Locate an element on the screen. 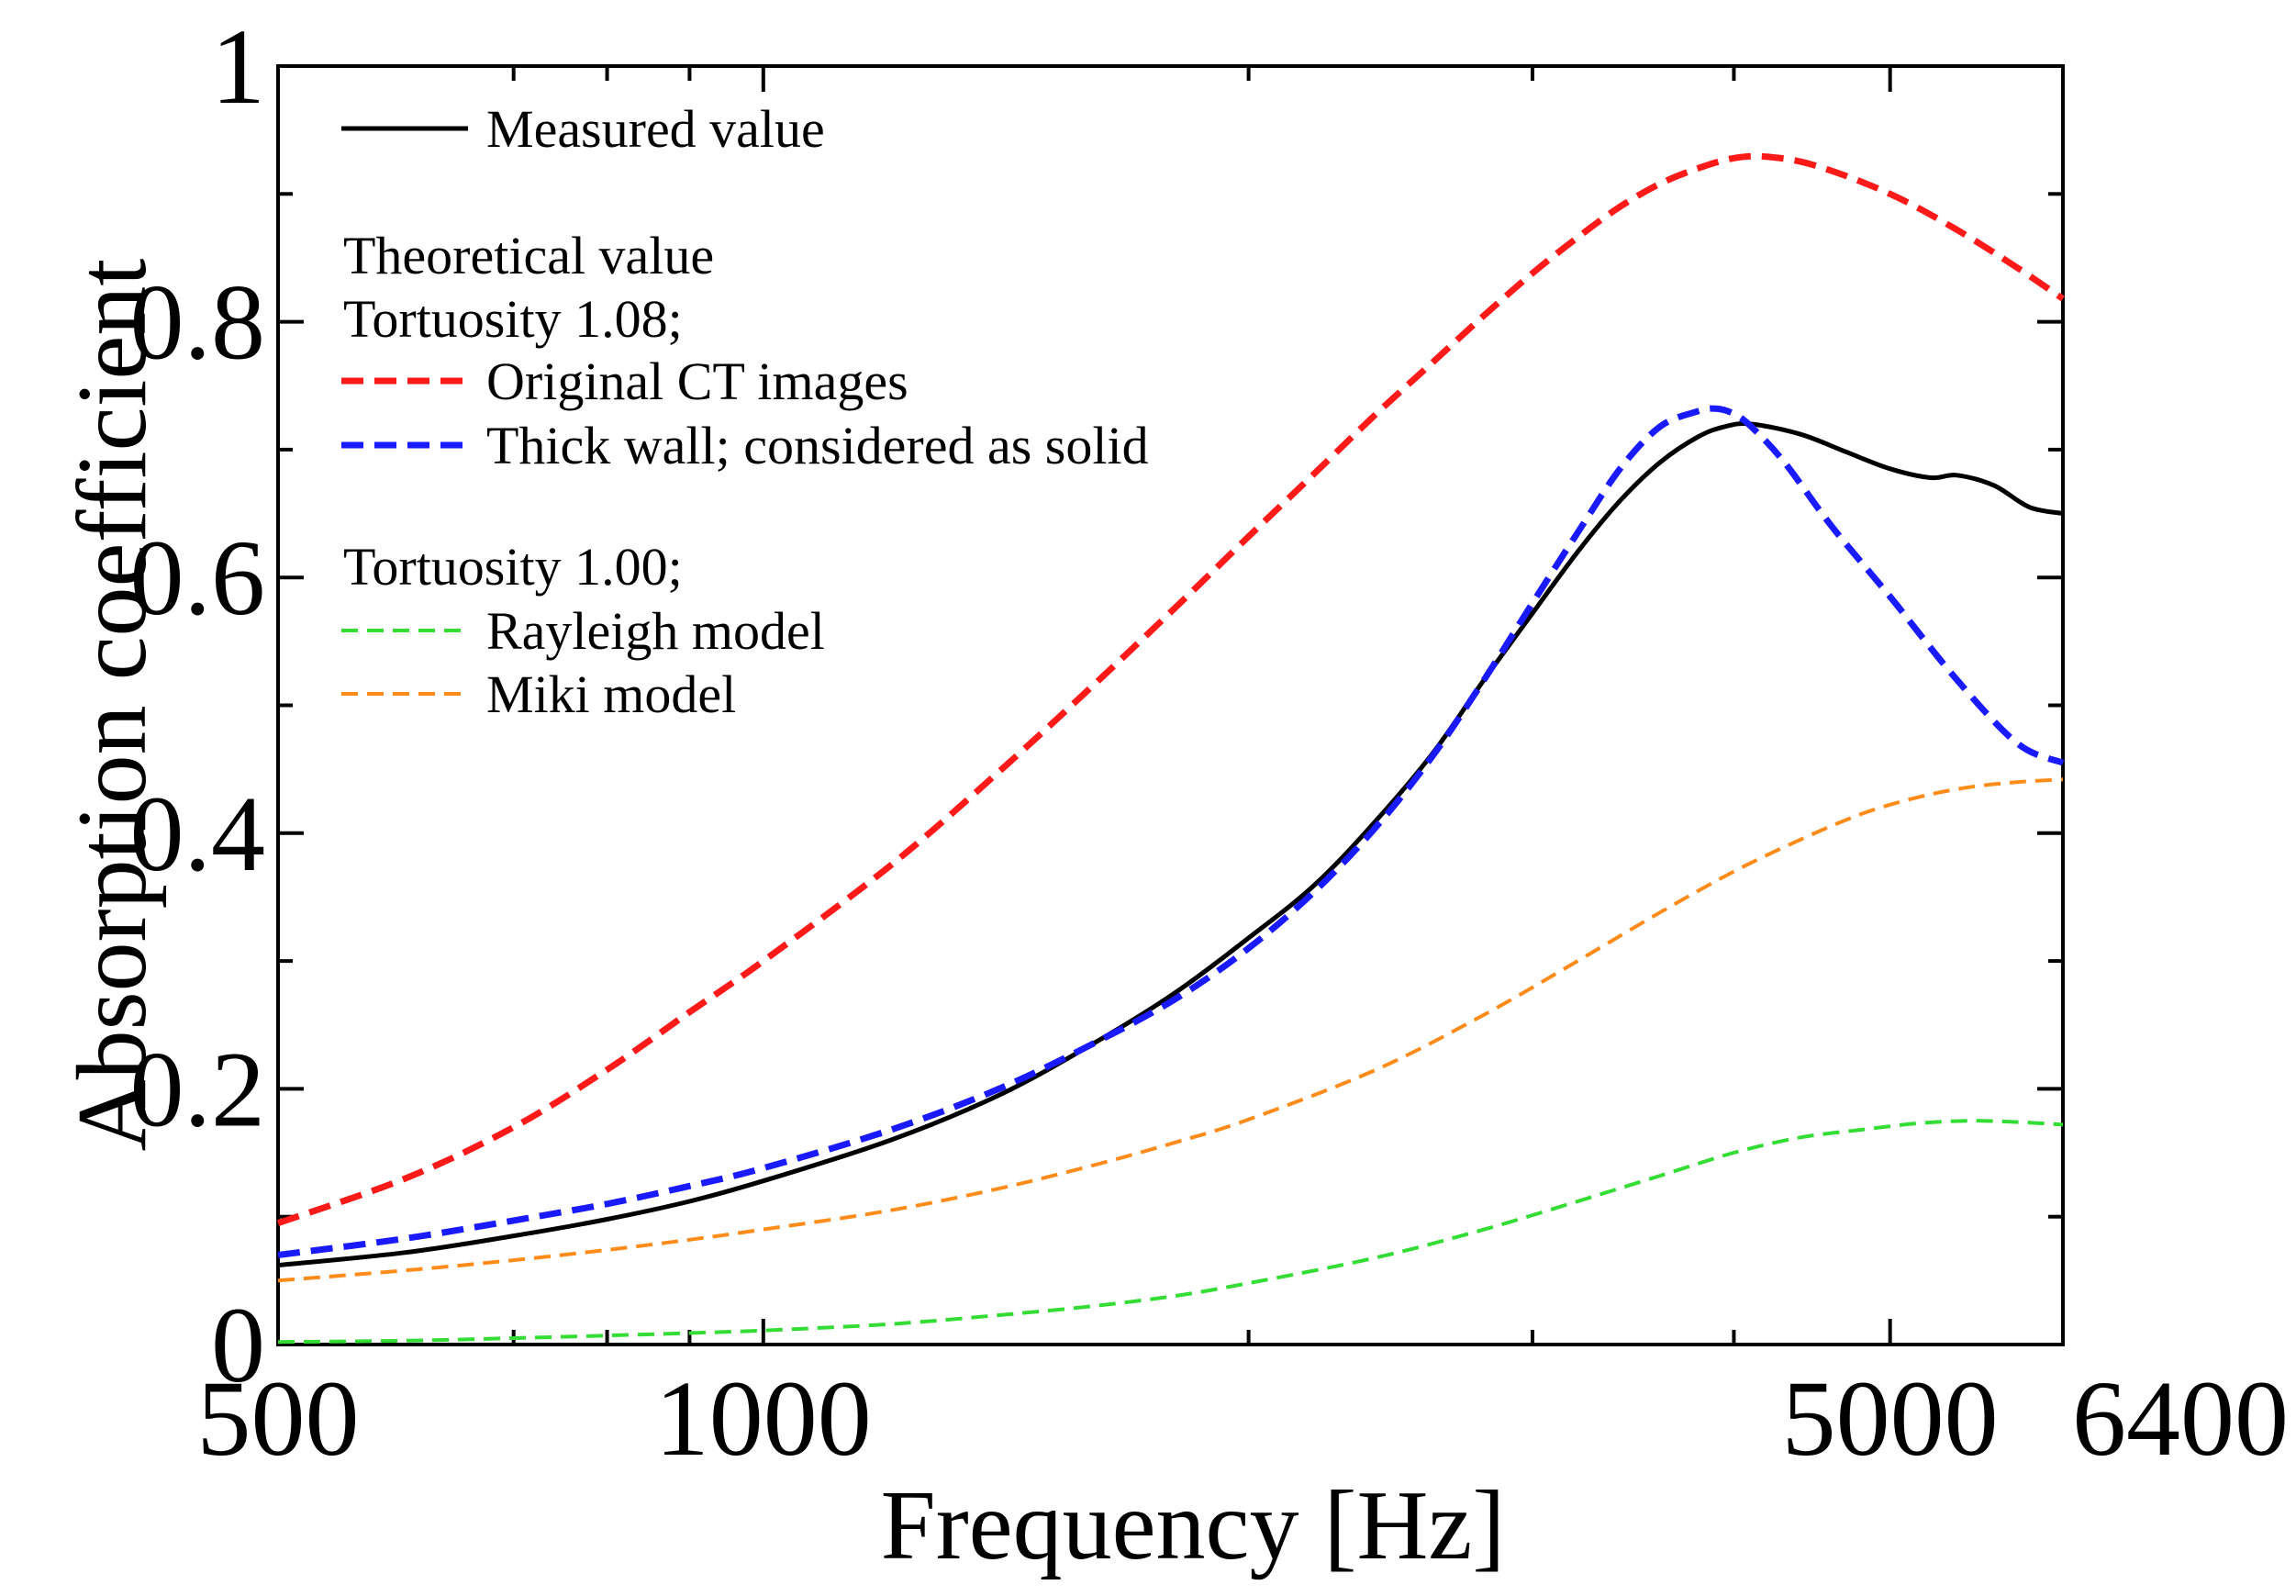  y-tick-label: 0.2 is located at coordinates (198, 1089).